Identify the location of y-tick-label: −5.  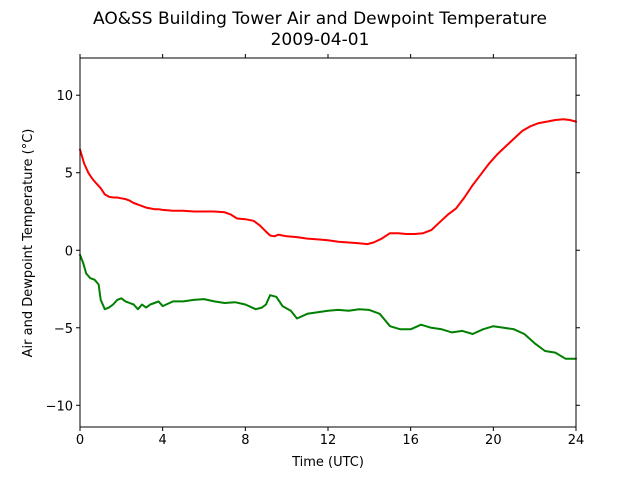
(63, 329).